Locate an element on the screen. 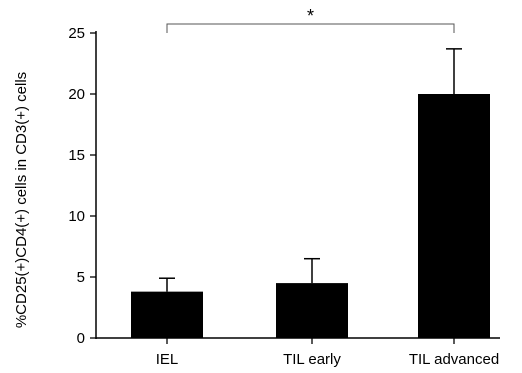 The width and height of the screenshot is (522, 373). significance-marker: * is located at coordinates (310, 16).